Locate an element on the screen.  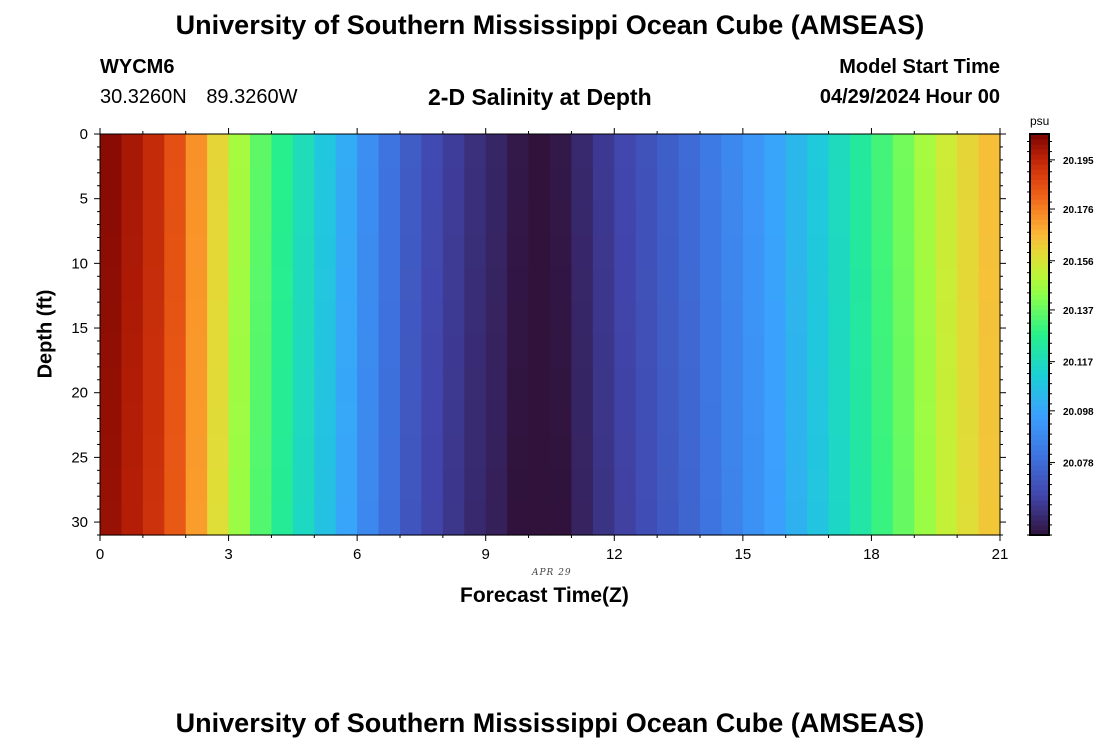
station-coordinates: 30.3260N 89.3260W is located at coordinates (205, 97).